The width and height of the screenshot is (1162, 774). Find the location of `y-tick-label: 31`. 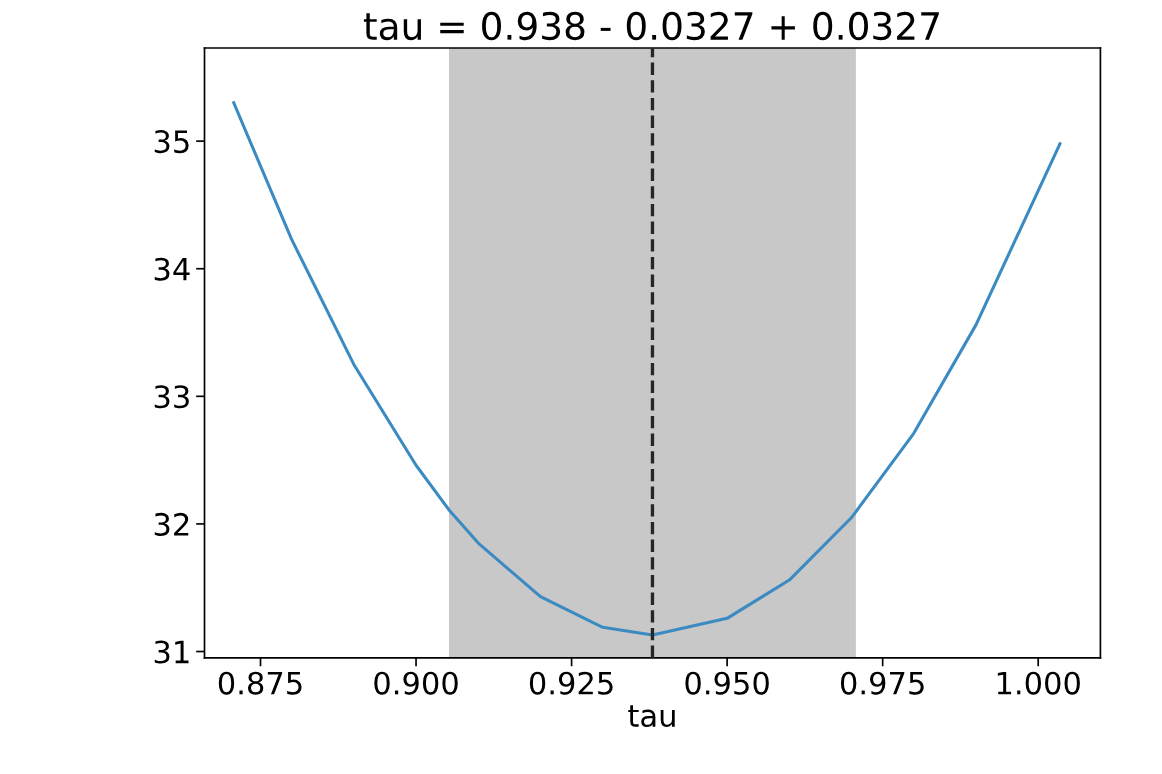

y-tick-label: 31 is located at coordinates (171, 652).